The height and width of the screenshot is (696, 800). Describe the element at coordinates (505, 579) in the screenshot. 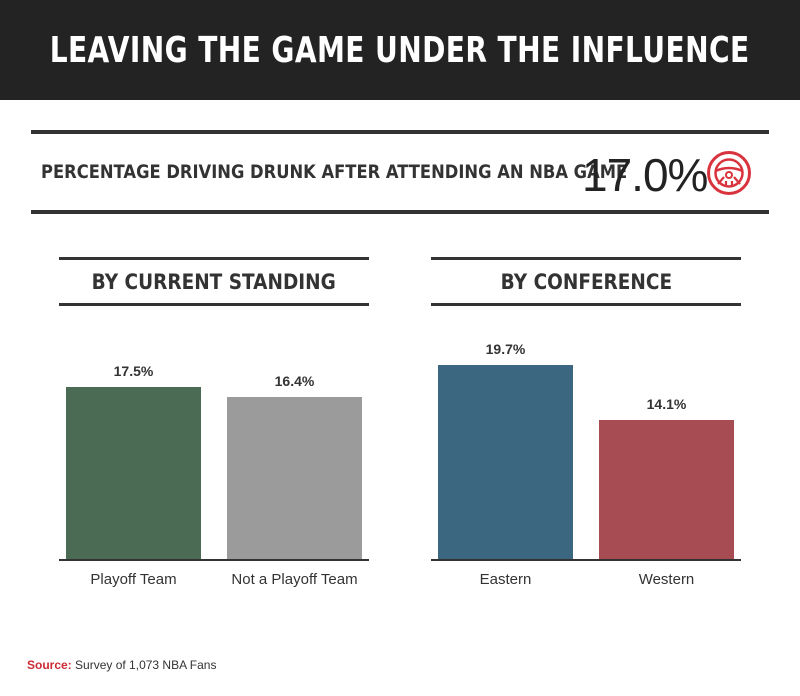

I see `category-label: Eastern` at that location.